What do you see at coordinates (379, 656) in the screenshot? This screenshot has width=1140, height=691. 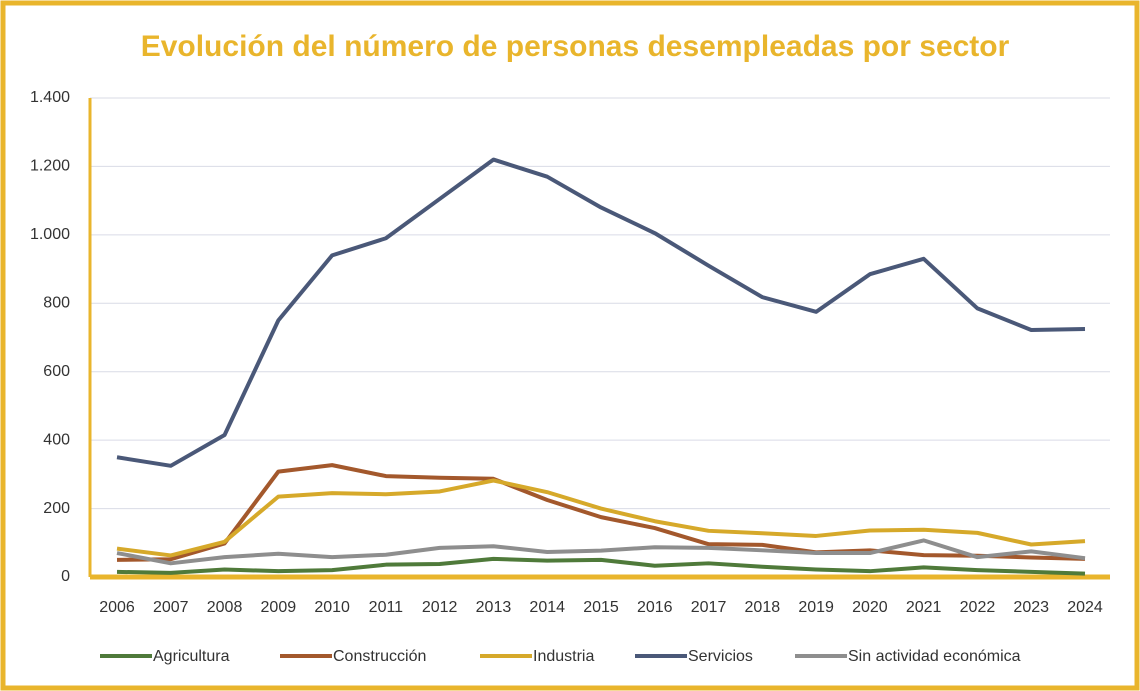 I see `legend-label: Construcción` at bounding box center [379, 656].